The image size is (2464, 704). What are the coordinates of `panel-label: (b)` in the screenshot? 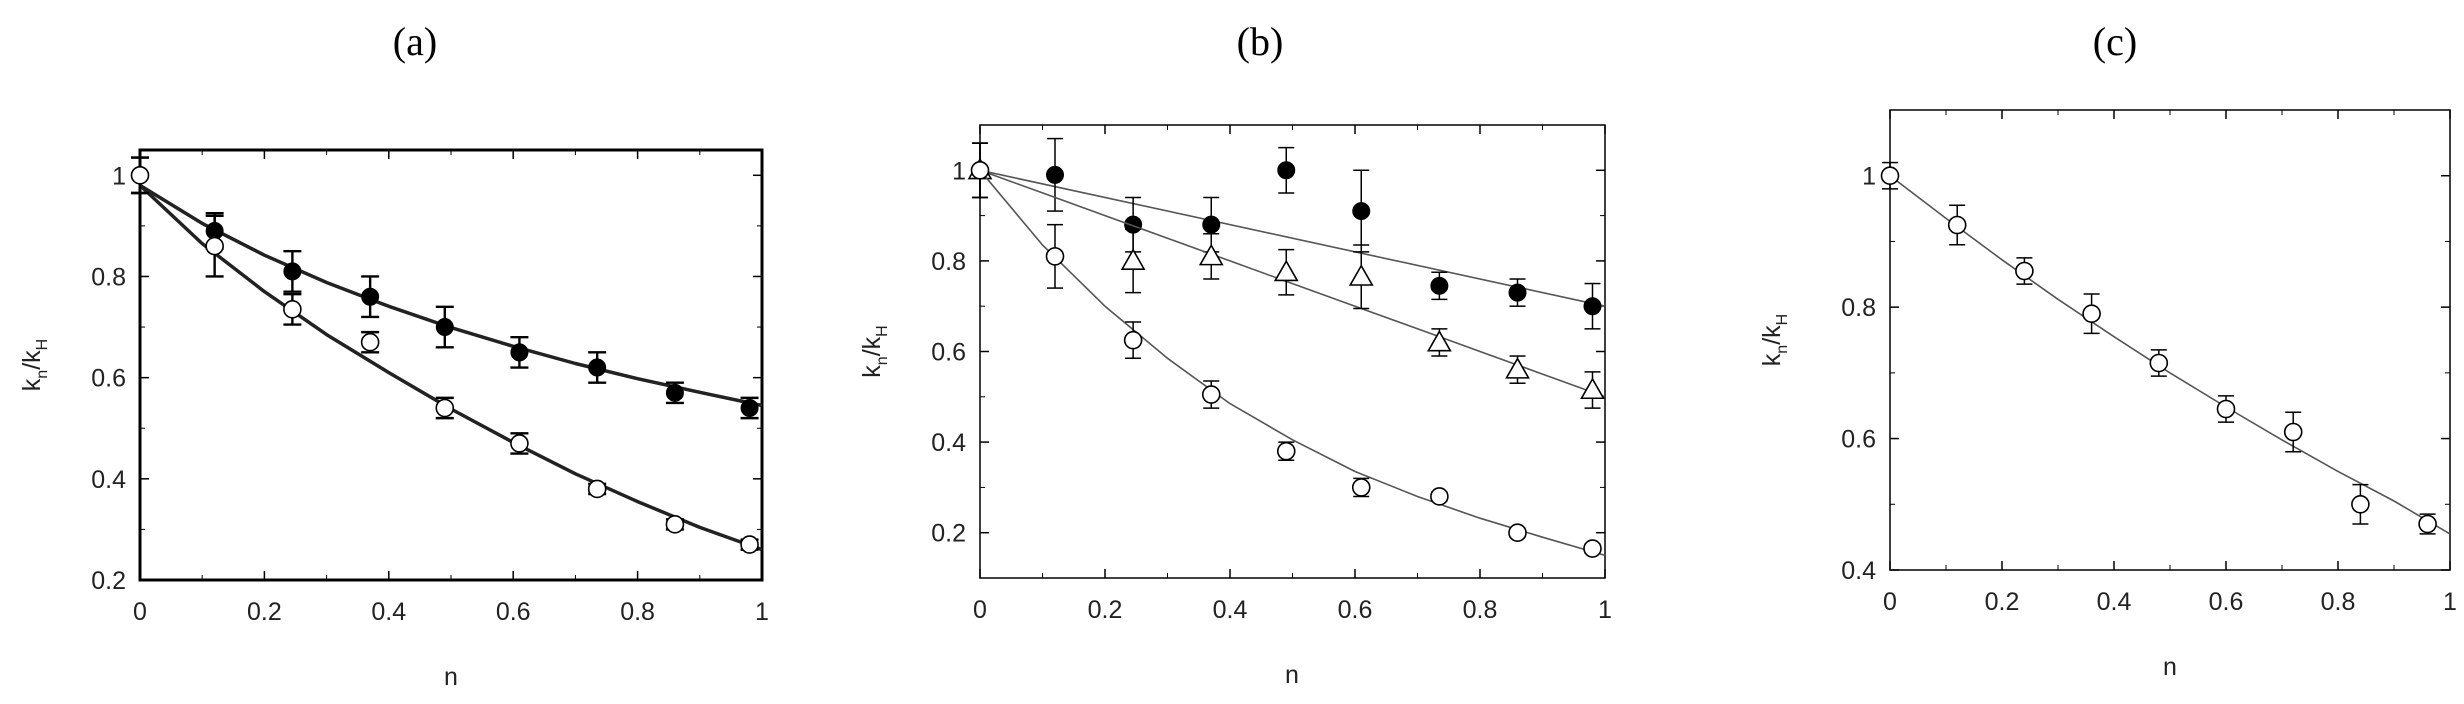 It's located at (1260, 41).